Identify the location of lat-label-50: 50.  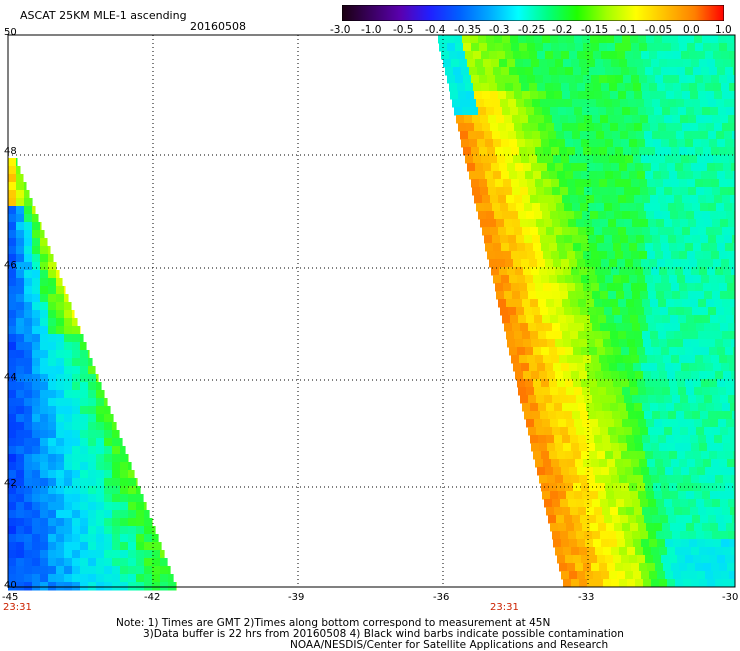
(10, 32).